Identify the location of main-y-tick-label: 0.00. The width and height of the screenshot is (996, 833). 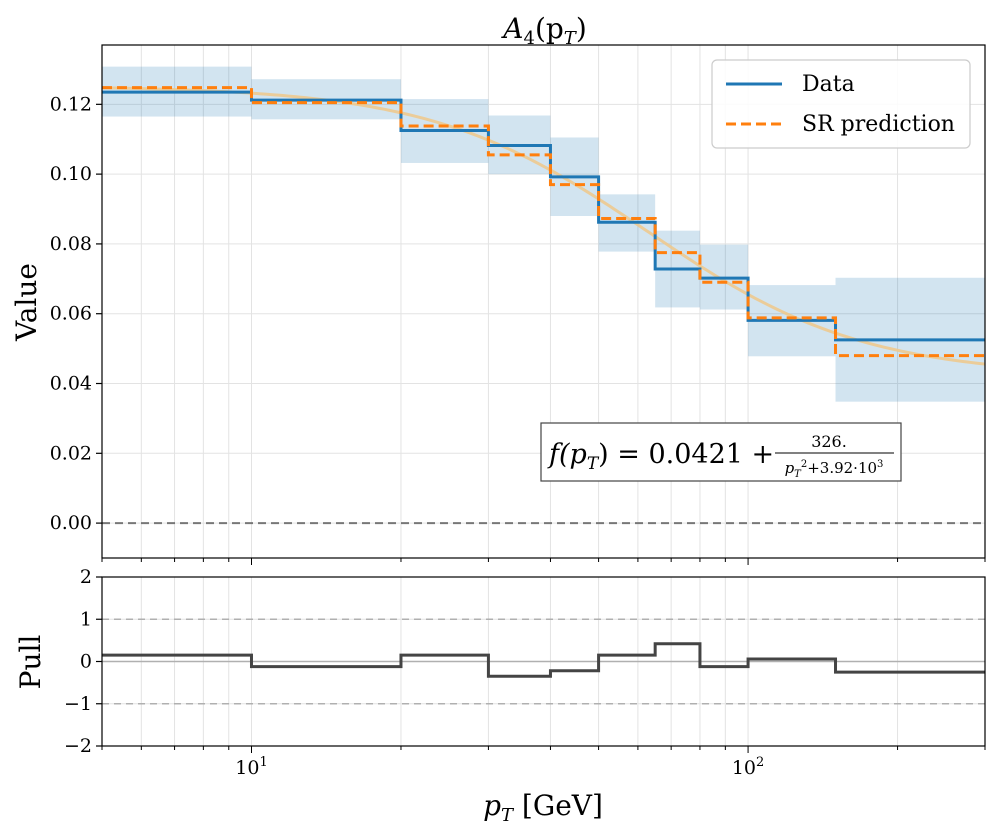
(71, 523).